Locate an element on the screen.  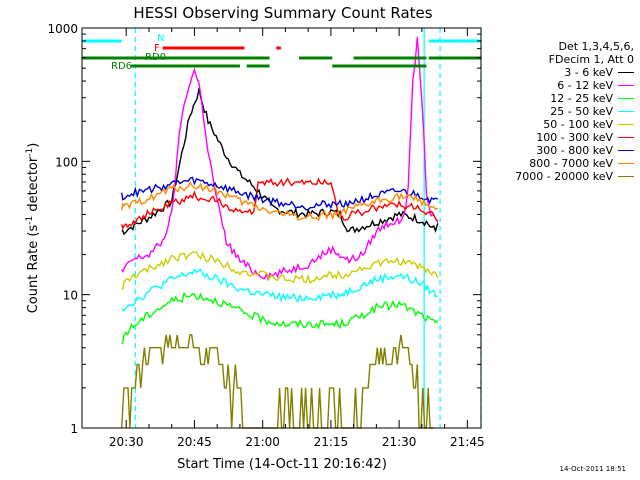
status-bar-label: F is located at coordinates (157, 48).